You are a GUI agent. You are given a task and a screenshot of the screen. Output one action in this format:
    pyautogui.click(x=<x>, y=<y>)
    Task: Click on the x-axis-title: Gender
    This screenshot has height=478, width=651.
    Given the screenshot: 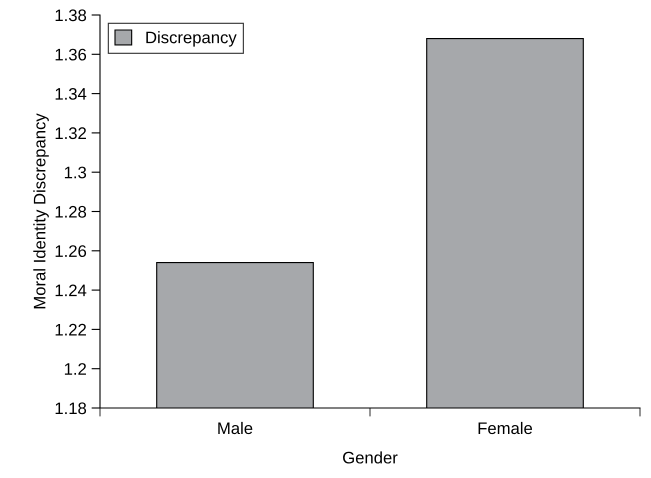 What is the action you would take?
    pyautogui.click(x=370, y=457)
    